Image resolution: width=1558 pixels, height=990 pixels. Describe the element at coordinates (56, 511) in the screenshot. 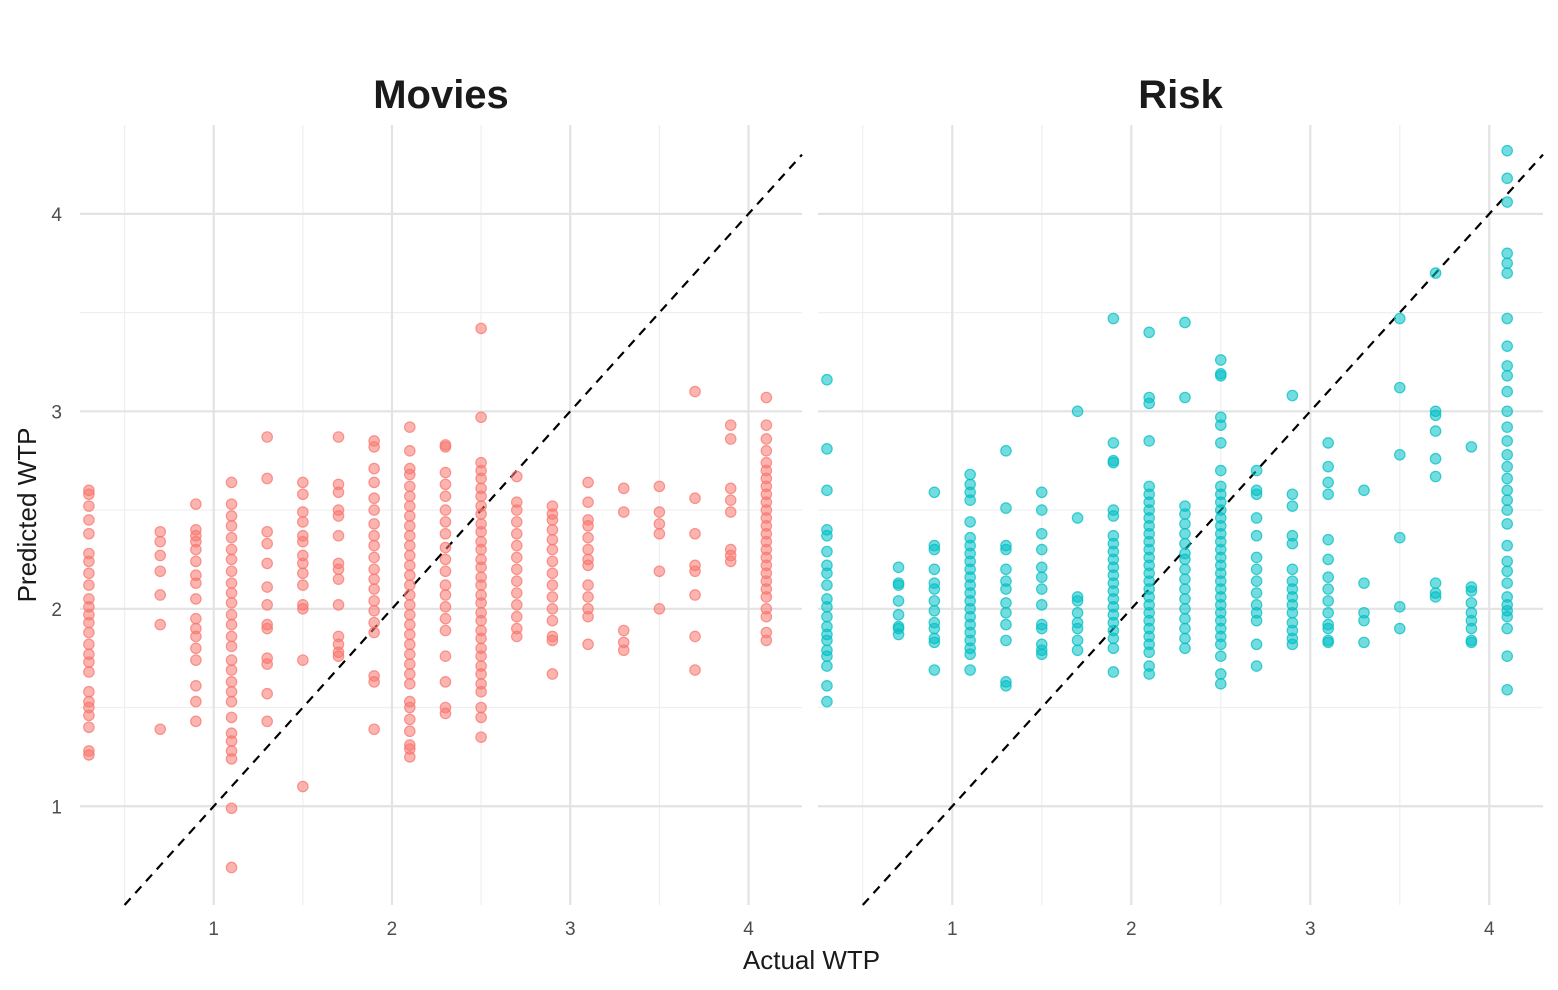

I see `y-axis-ticks: 1 2 3 4` at that location.